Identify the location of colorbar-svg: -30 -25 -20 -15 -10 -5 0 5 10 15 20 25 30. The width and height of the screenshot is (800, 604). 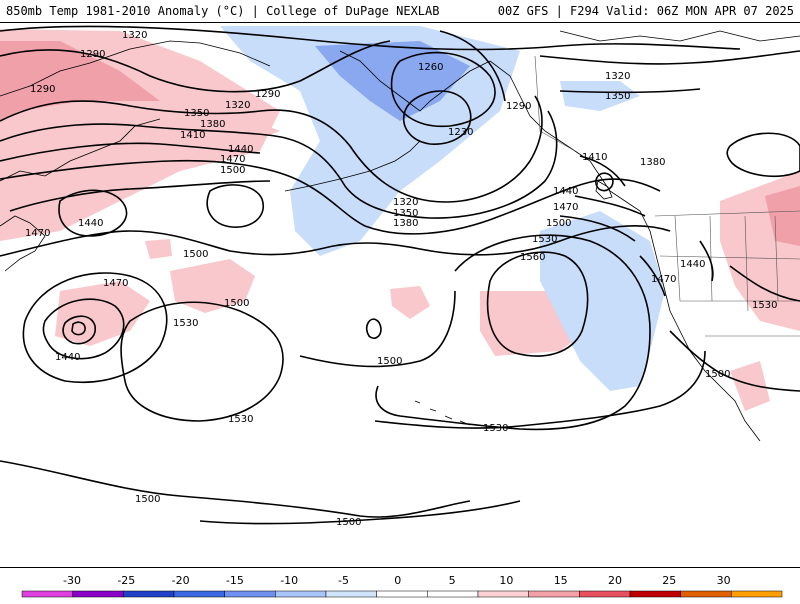
(402, 586).